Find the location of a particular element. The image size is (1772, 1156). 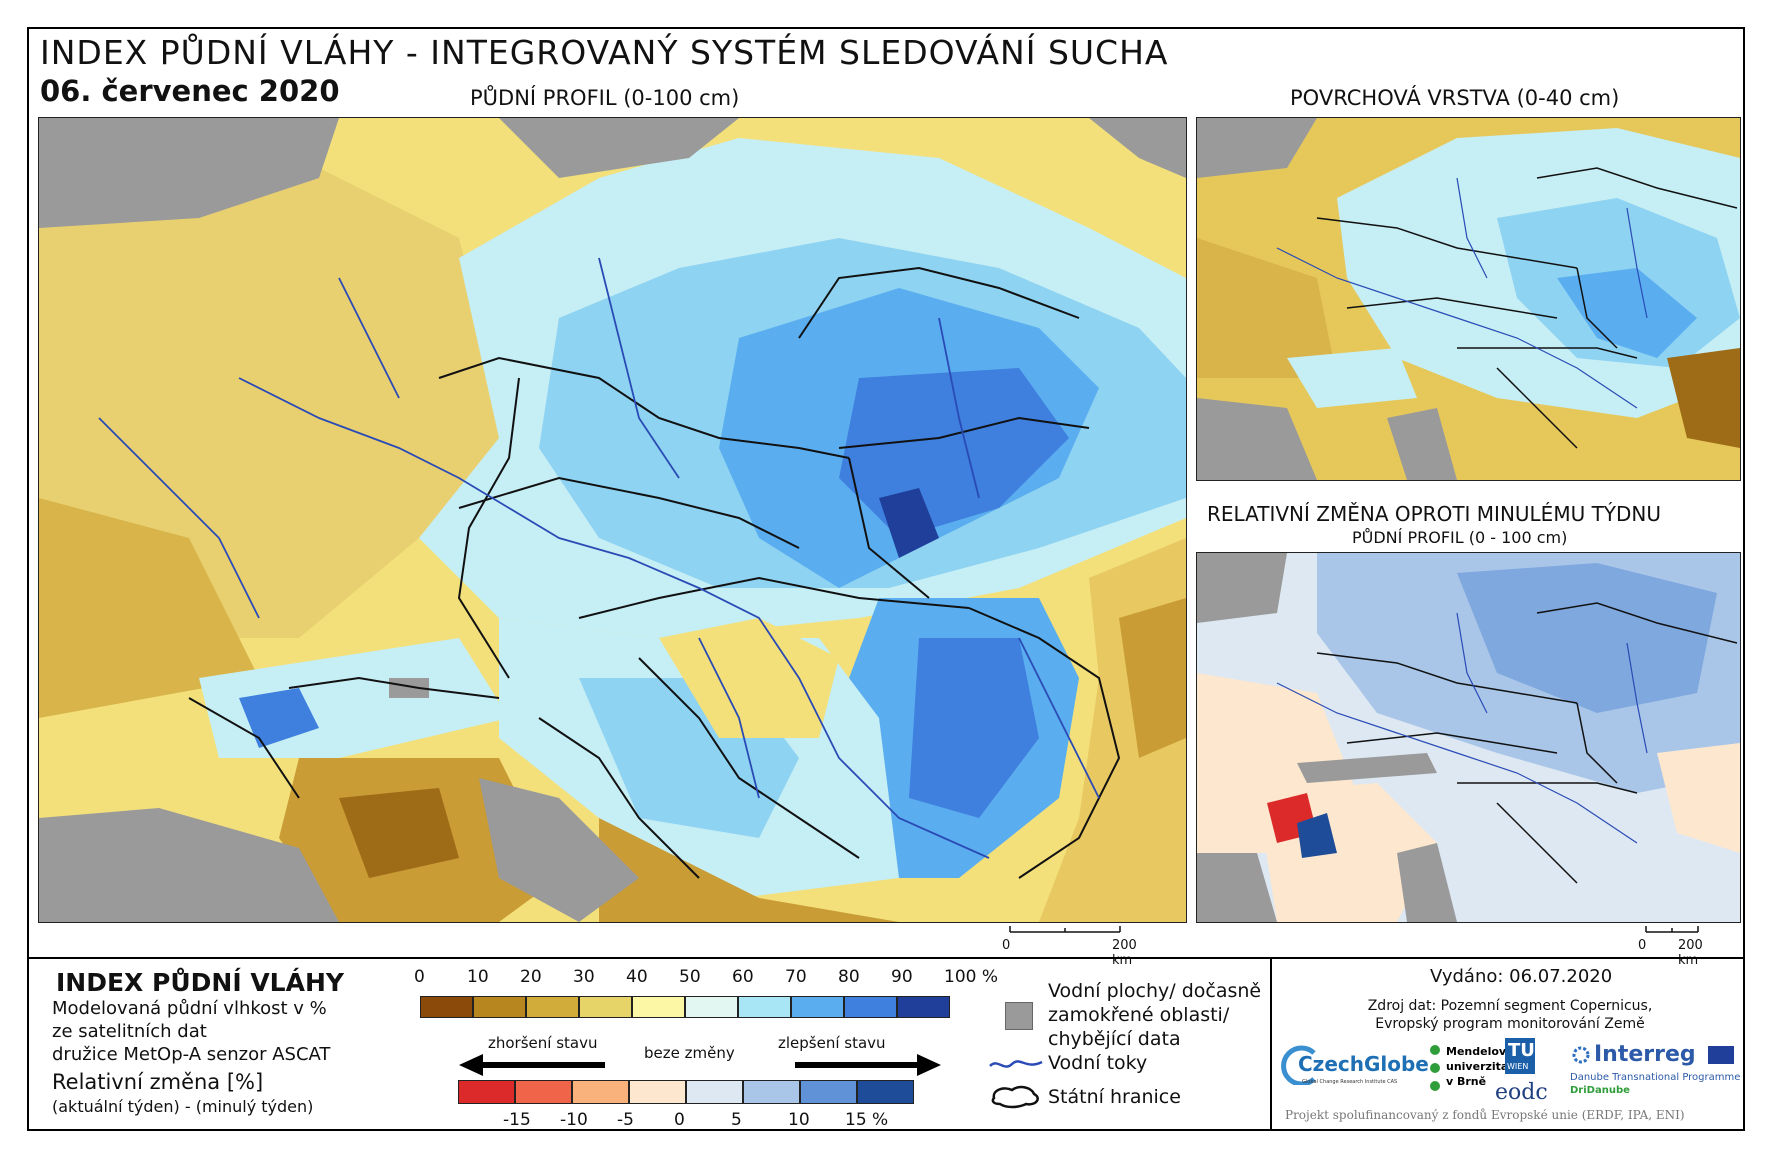

change-map-sublabel: PŮDNÍ PROFIL (0 - 100 cm) is located at coordinates (1460, 537).